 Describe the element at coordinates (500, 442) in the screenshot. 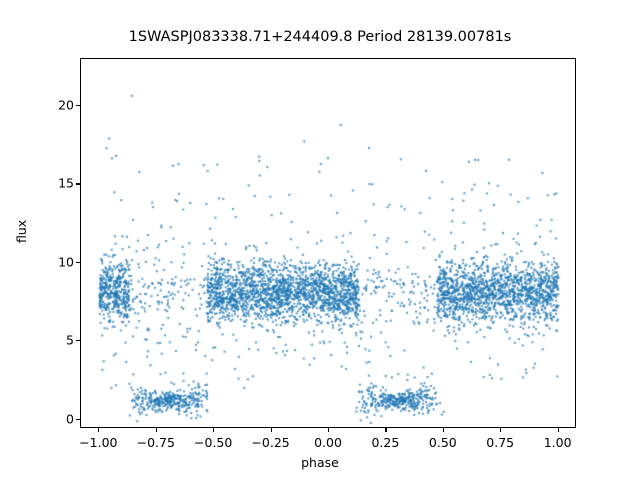

I see `x-tick-label: 0.75` at that location.